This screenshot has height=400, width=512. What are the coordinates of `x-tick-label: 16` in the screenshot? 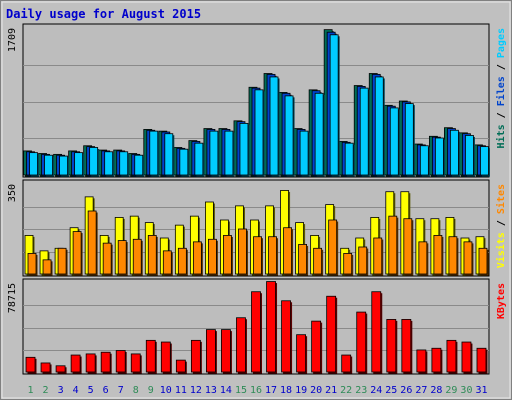 It's located at (256, 390).